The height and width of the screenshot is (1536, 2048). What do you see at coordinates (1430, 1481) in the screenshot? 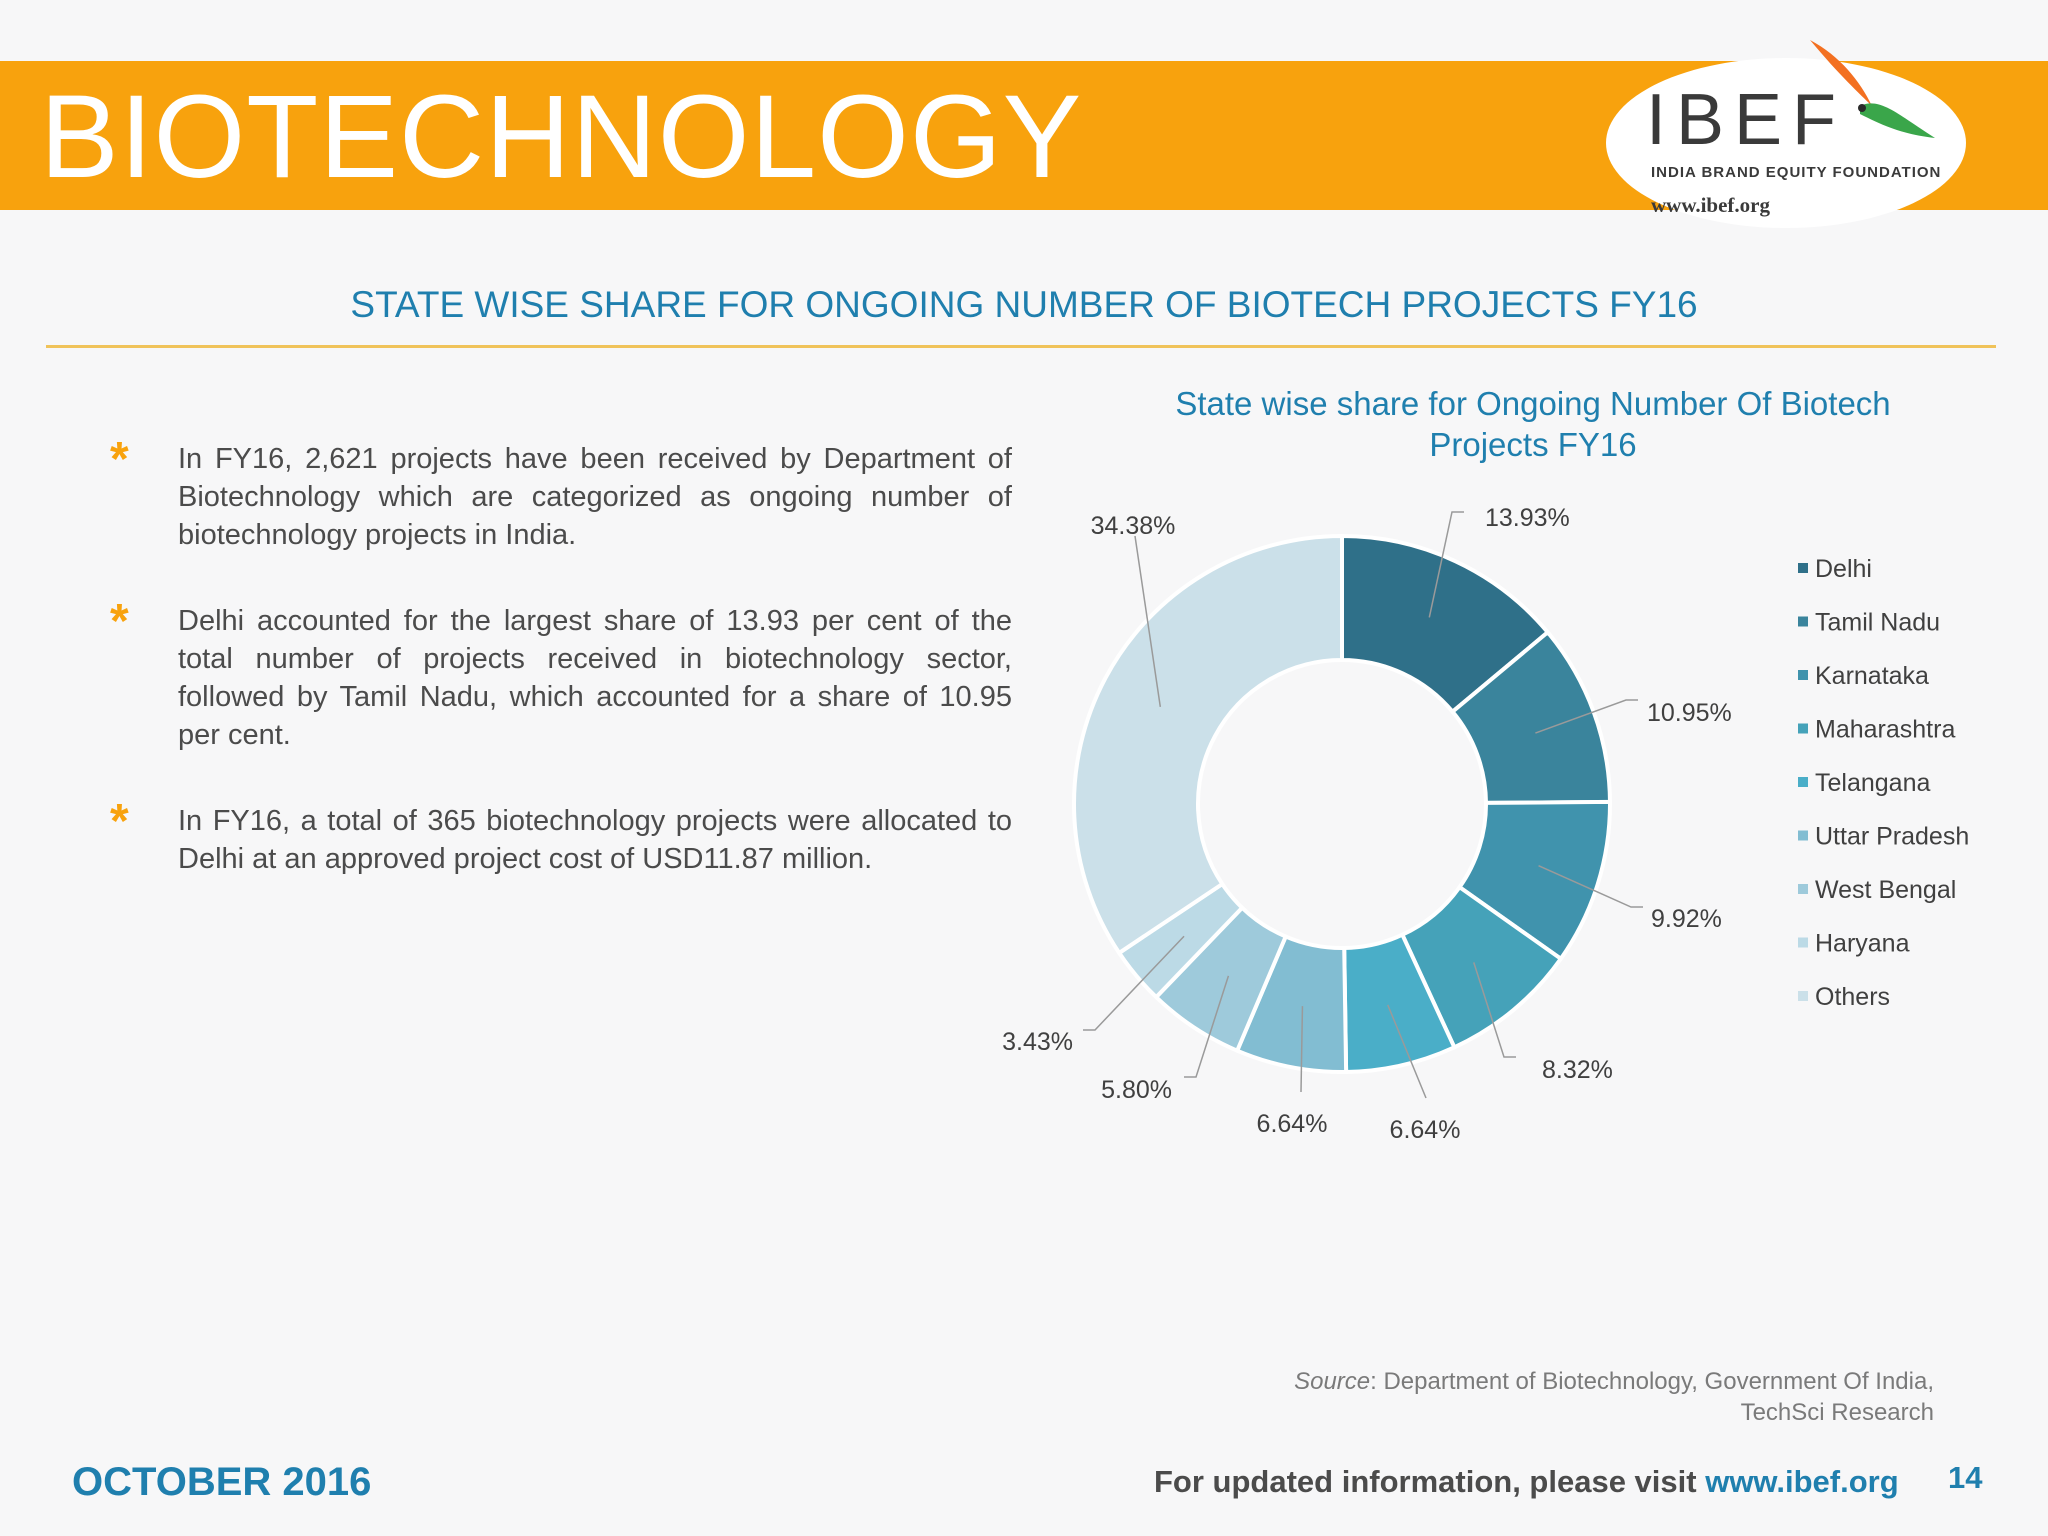
I see `footer-visit-text: For updated information, please visit` at bounding box center [1430, 1481].